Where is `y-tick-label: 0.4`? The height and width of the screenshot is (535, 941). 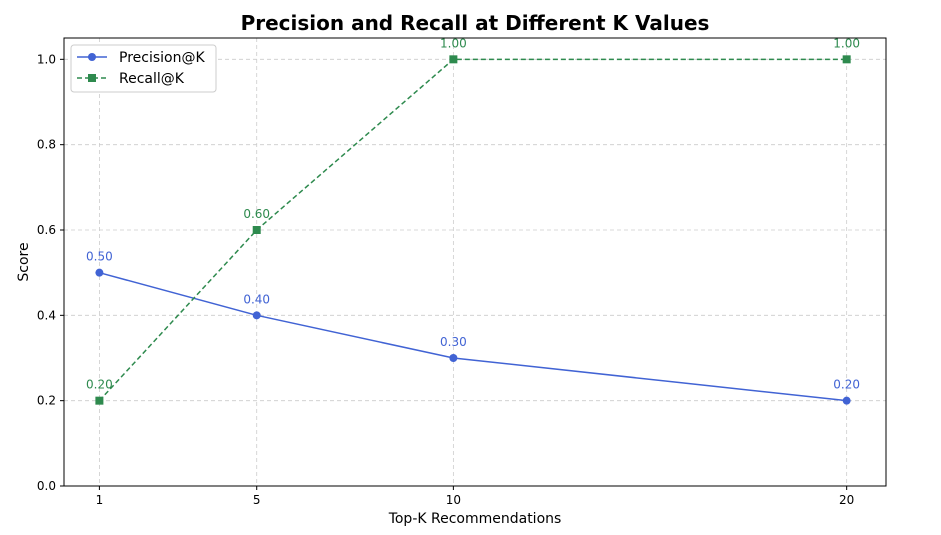
y-tick-label: 0.4 is located at coordinates (46, 315).